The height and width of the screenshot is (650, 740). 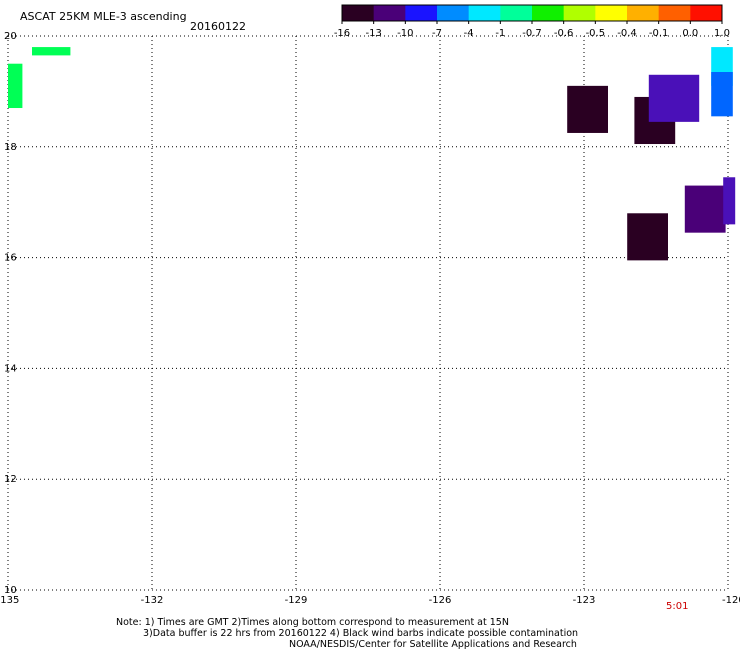 I want to click on colorbar-label: -0.4, so click(x=627, y=33).